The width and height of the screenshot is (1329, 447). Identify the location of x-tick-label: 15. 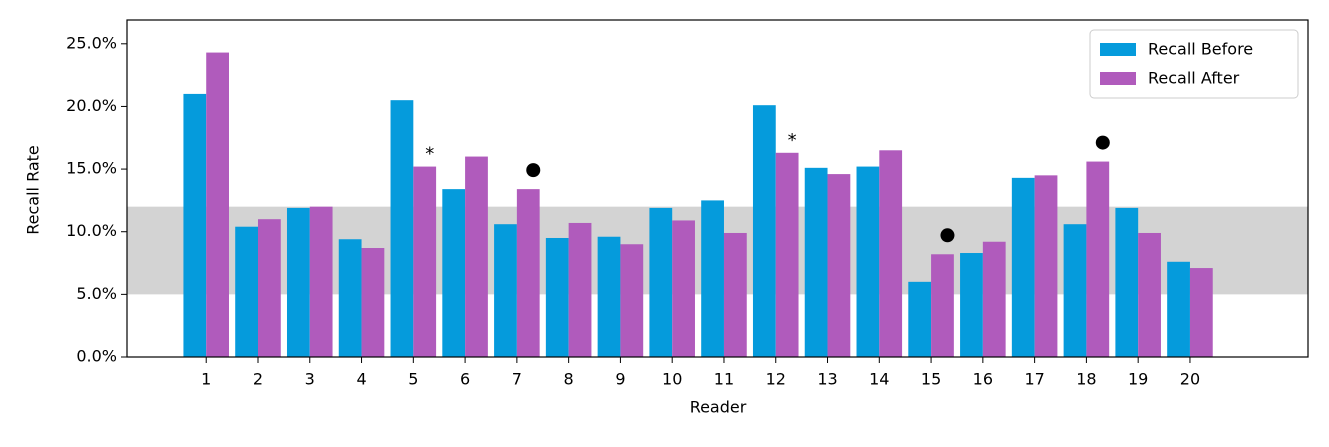
(931, 379).